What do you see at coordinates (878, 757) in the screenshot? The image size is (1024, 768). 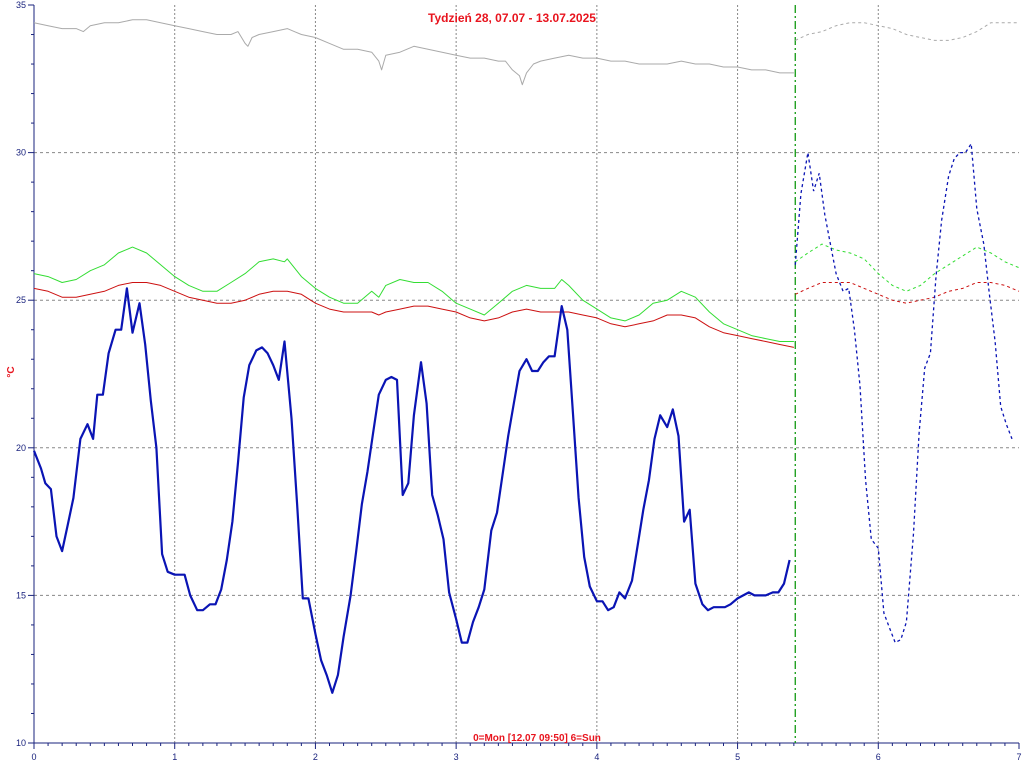 I see `x-tick-label: 6` at bounding box center [878, 757].